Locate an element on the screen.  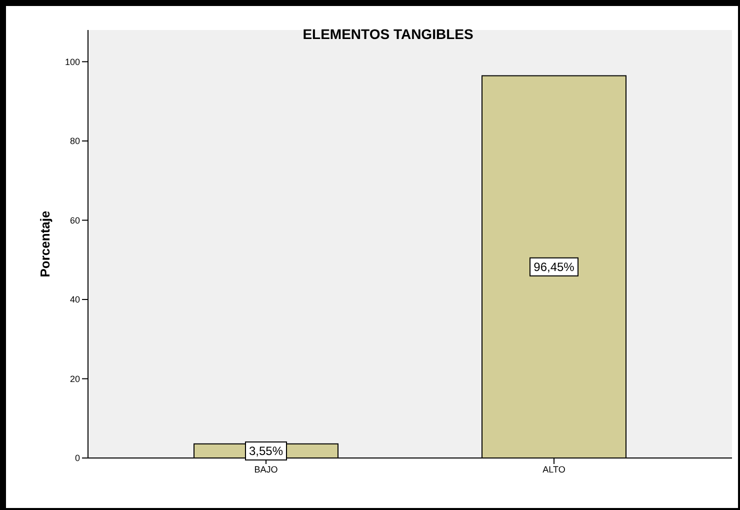
y-tick-label: 100 is located at coordinates (72, 61).